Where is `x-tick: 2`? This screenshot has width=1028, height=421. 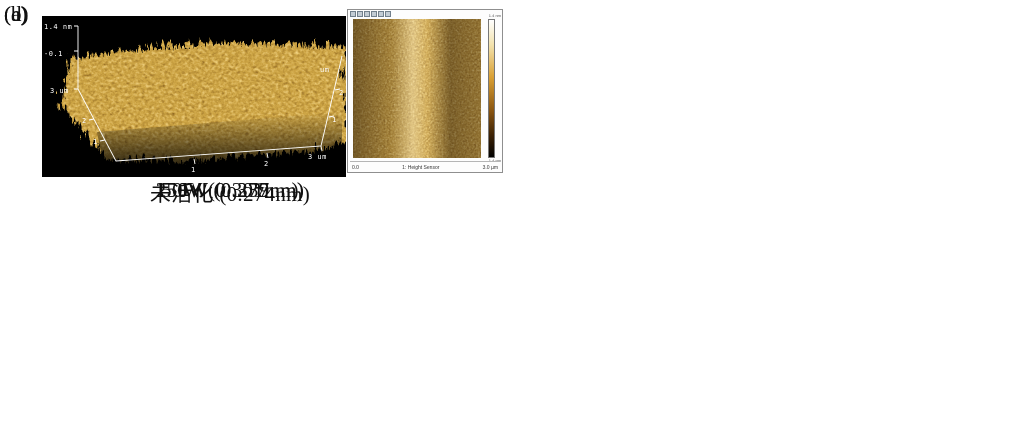 x-tick: 2 is located at coordinates (266, 164).